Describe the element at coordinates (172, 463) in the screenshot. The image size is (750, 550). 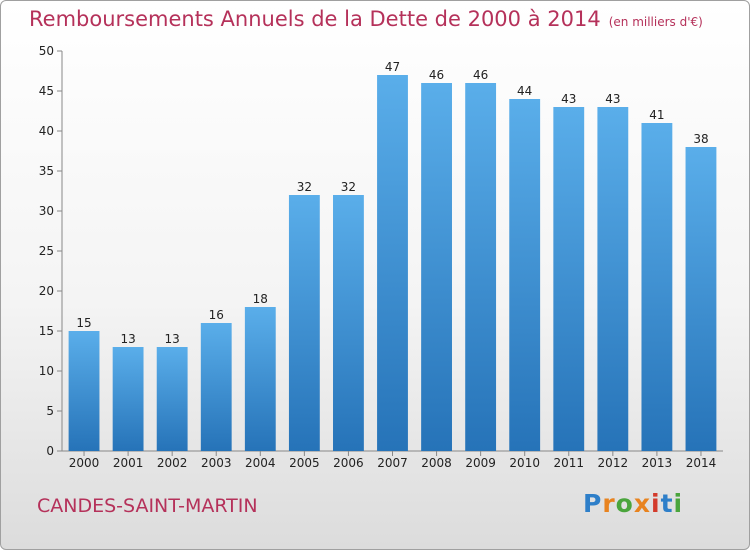
I see `x-tick-label: 2002` at that location.